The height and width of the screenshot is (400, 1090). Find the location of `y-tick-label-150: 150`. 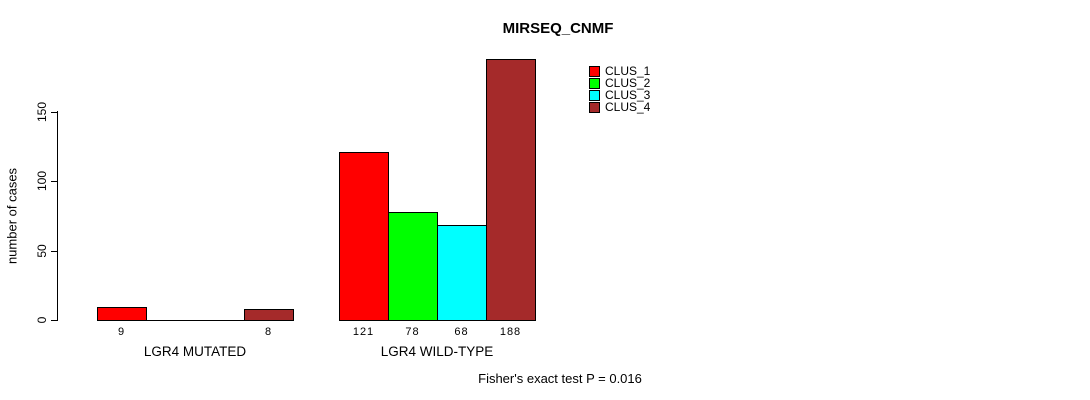

y-tick-label-150: 150 is located at coordinates (42, 112).